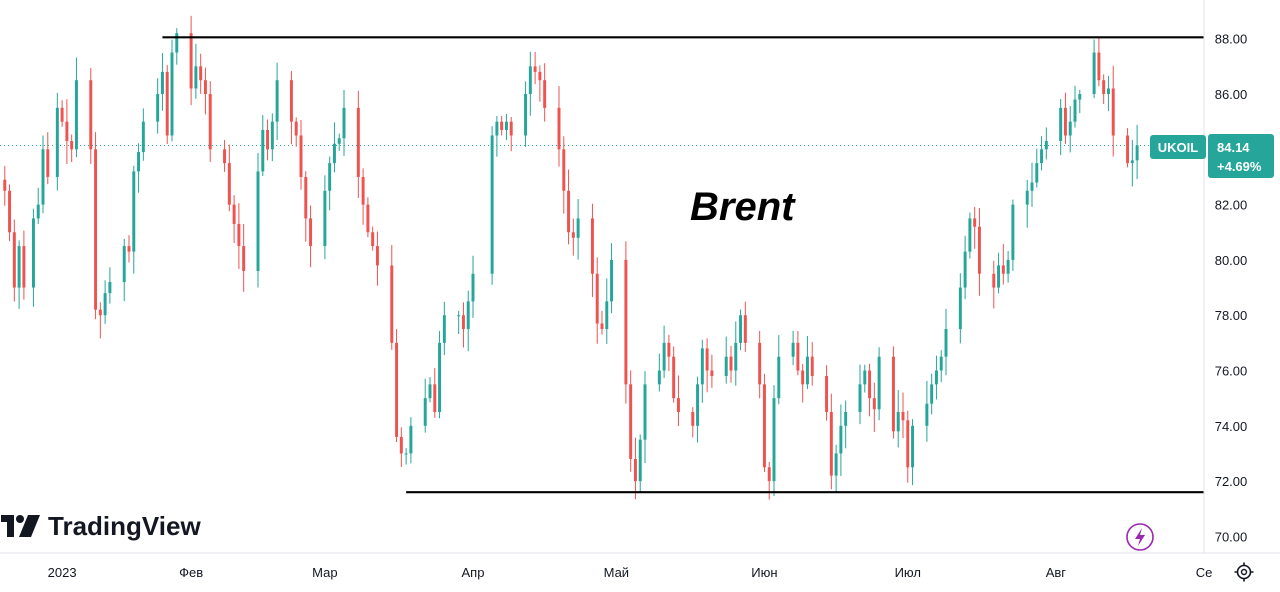 This screenshot has height=592, width=1280. What do you see at coordinates (124, 526) in the screenshot?
I see `tradingview-logo-text: TradingView` at bounding box center [124, 526].